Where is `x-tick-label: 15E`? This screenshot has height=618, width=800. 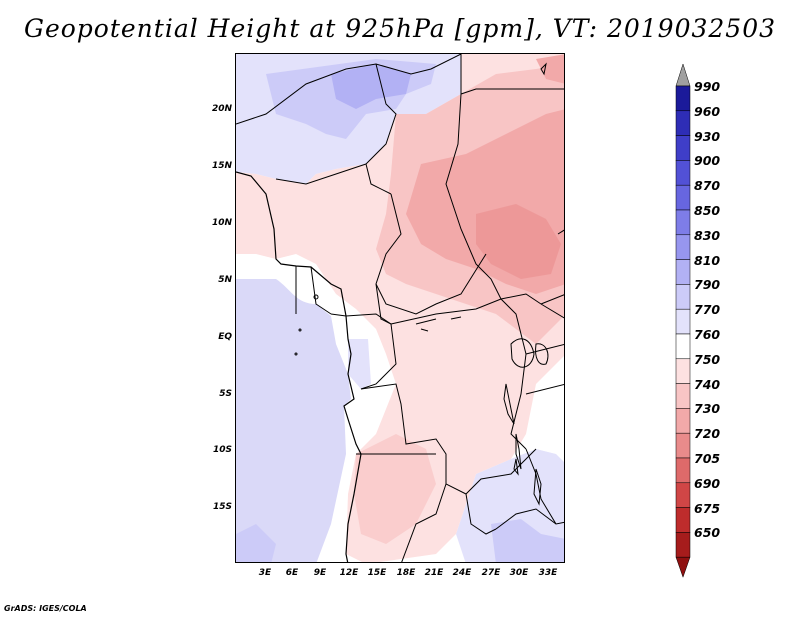
x-tick-label: 15E is located at coordinates (377, 573).